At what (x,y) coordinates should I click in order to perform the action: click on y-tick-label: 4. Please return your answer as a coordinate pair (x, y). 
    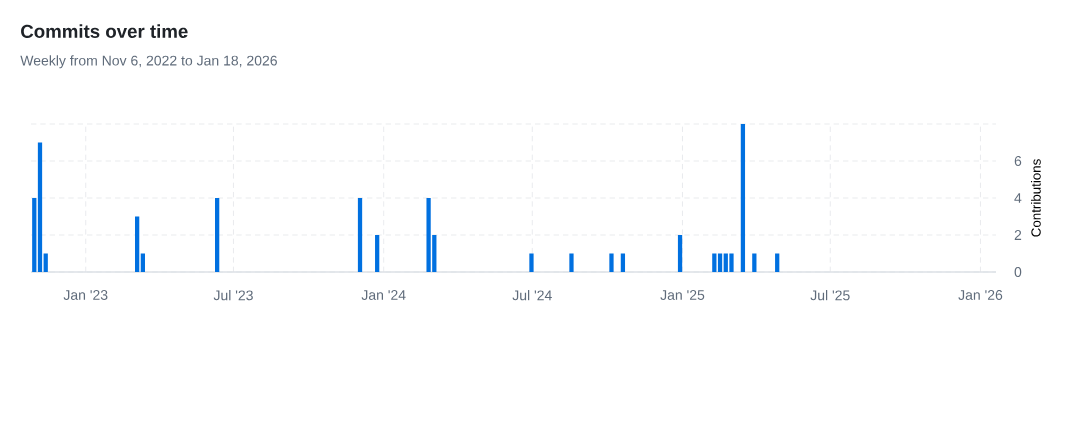
    Looking at the image, I should click on (1018, 198).